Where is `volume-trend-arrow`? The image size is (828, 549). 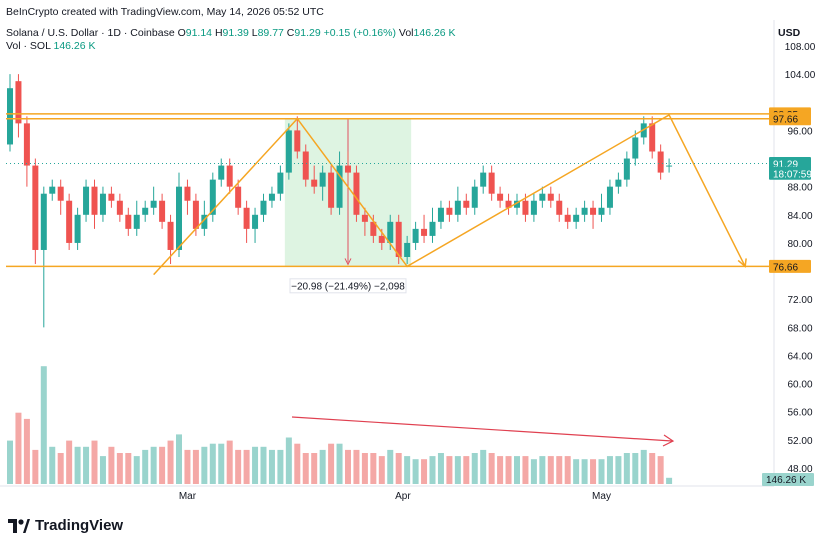
volume-trend-arrow is located at coordinates (482, 429).